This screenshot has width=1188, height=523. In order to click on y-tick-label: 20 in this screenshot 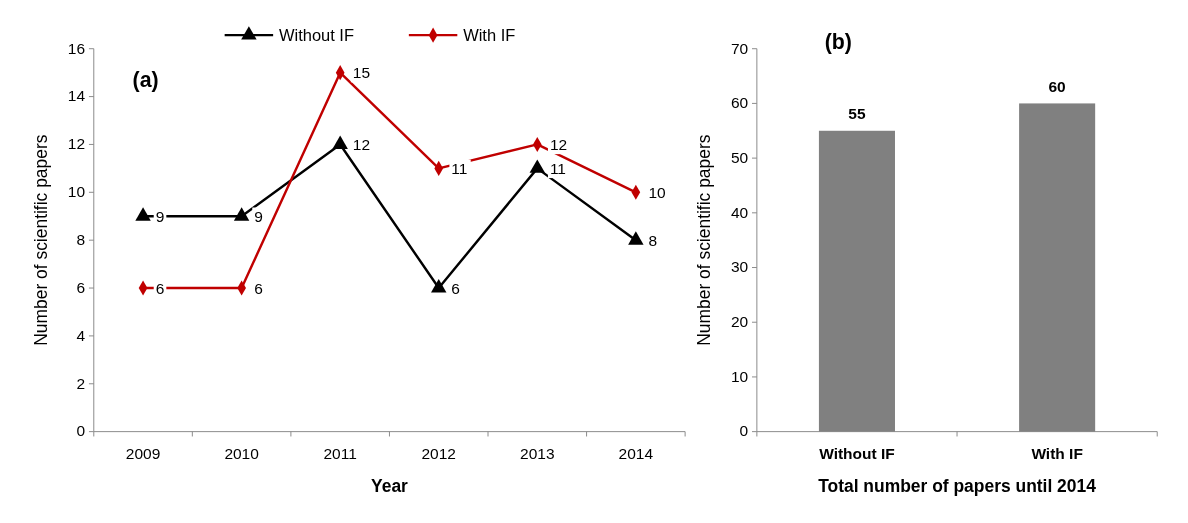, I will do `click(739, 322)`.